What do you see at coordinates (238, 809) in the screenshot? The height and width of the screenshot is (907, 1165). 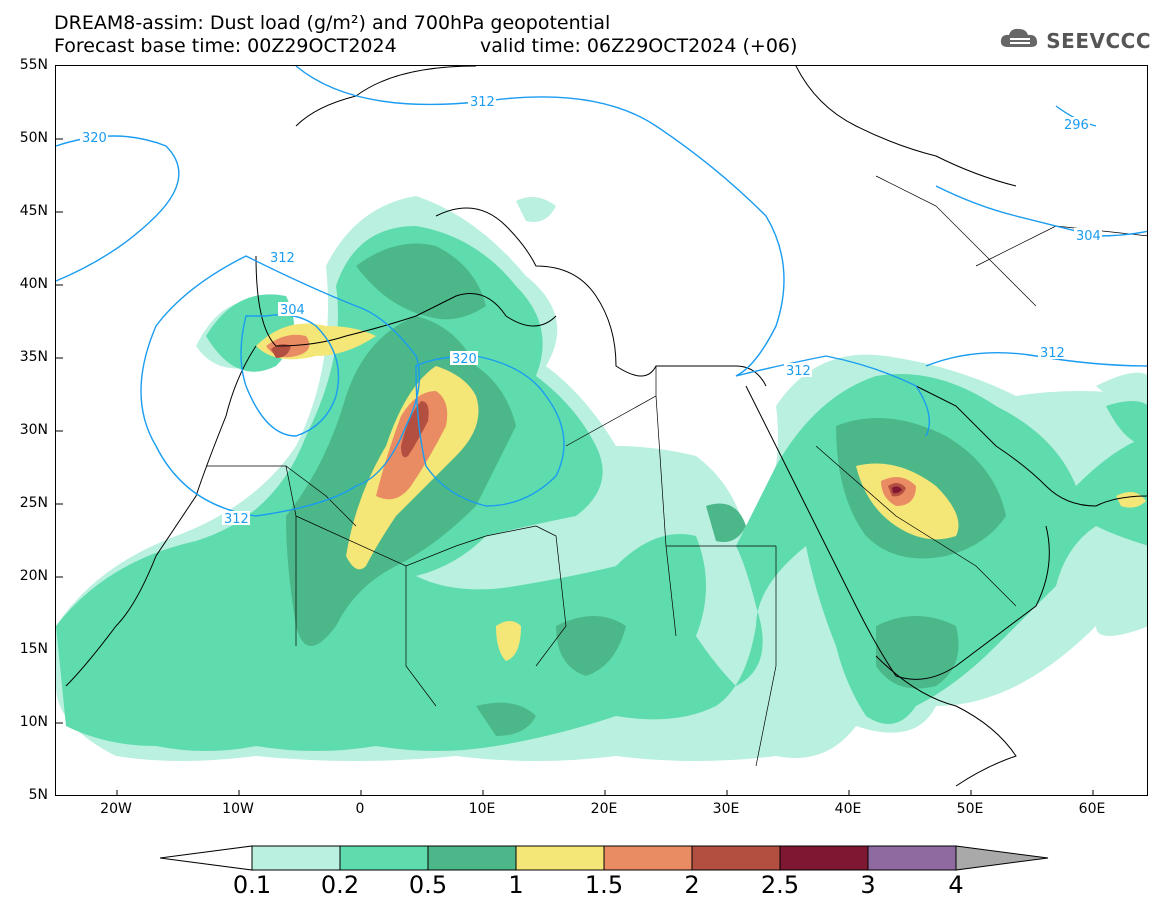 I see `lon-label: 10W` at bounding box center [238, 809].